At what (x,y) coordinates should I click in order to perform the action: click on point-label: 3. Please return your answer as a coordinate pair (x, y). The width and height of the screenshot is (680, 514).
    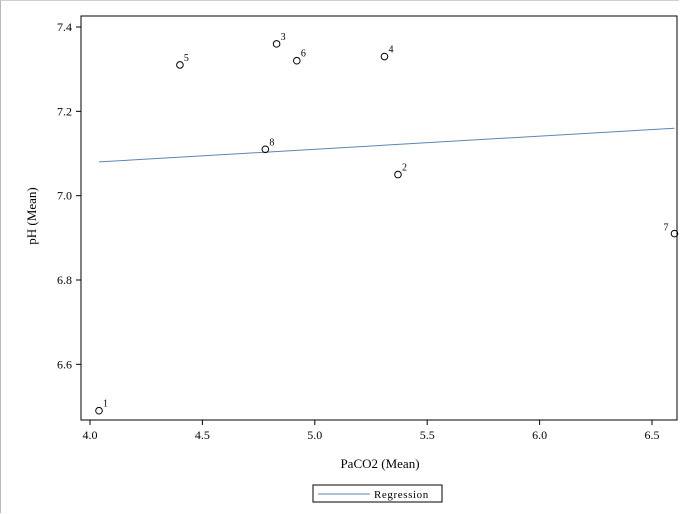
    Looking at the image, I should click on (283, 37).